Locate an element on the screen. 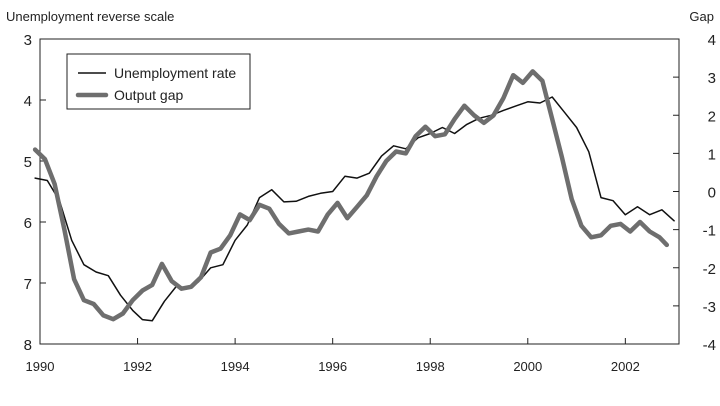  y-right-tick-label: 2 is located at coordinates (712, 116).